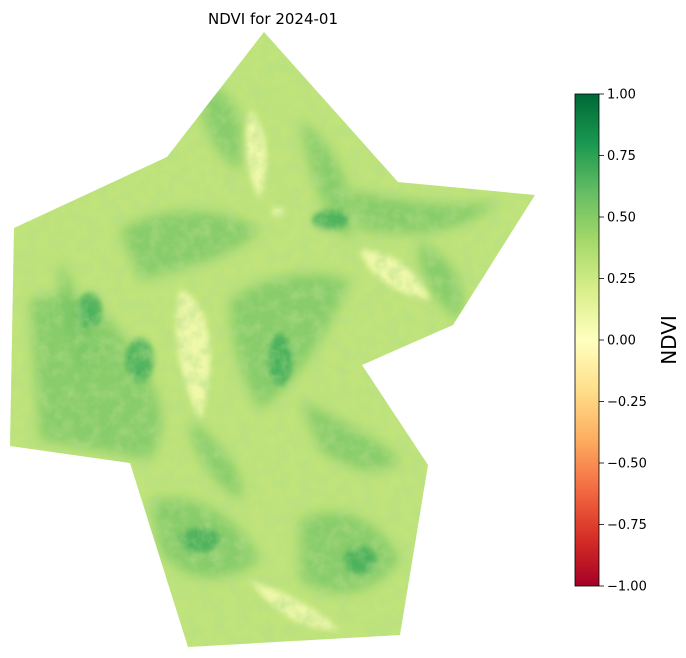  I want to click on colorbar-tick-label: 0.00, so click(621, 341).